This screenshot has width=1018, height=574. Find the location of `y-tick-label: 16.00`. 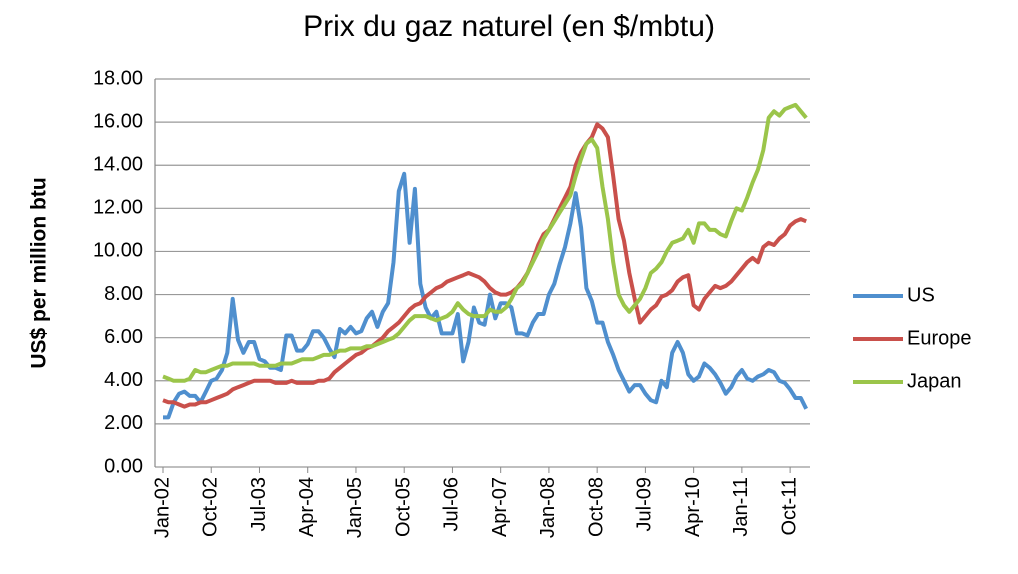

y-tick-label: 16.00 is located at coordinates (118, 121).